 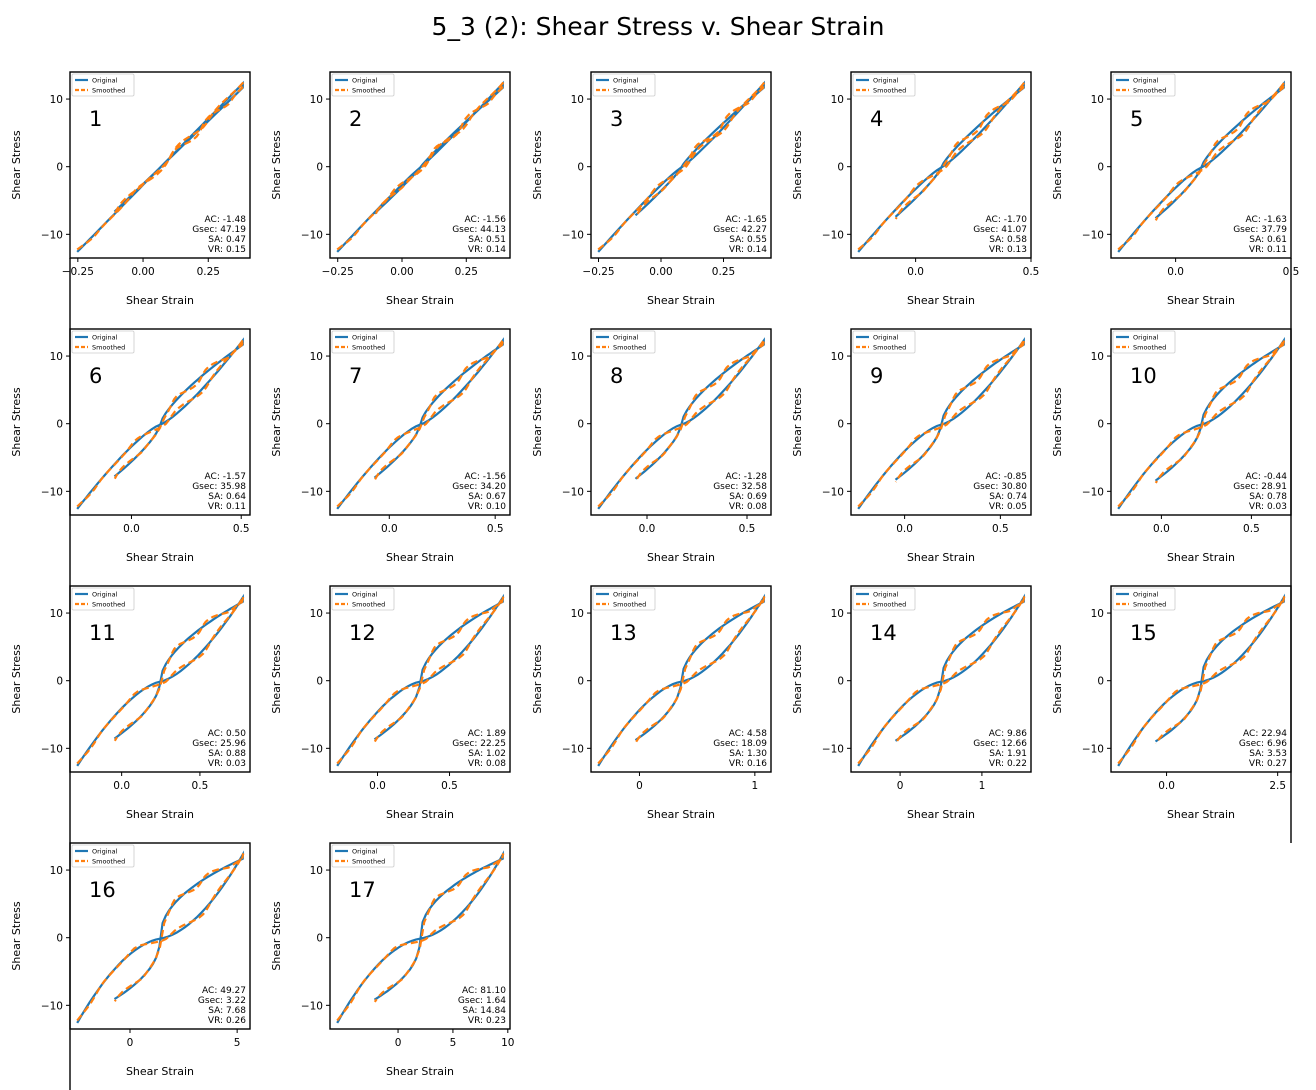 What do you see at coordinates (1268, 764) in the screenshot?
I see `stats-line: VR: 0.27` at bounding box center [1268, 764].